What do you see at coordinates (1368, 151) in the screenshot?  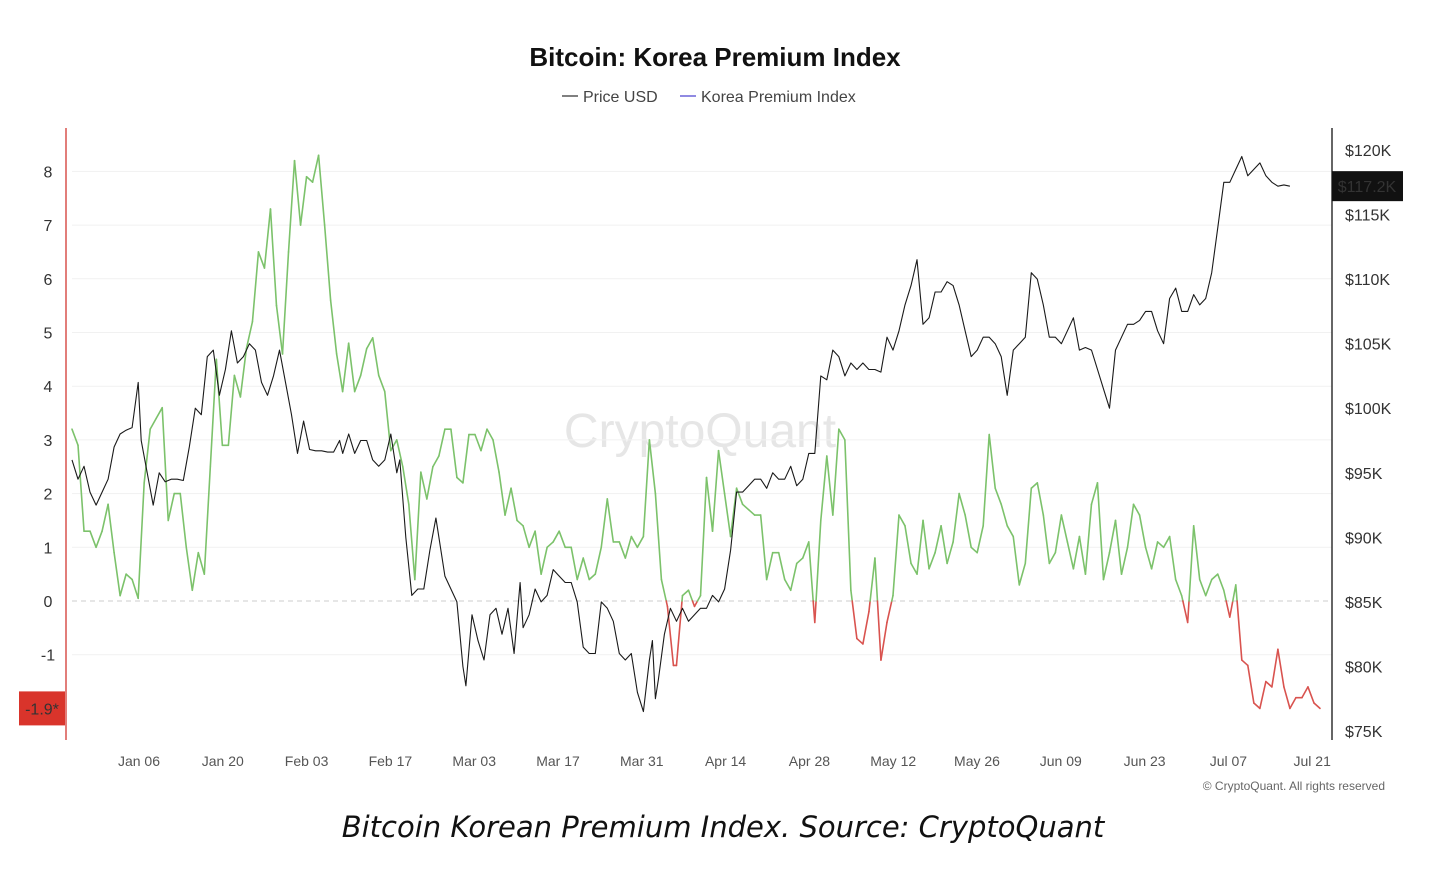 I see `right-tick-label: $120K` at bounding box center [1368, 151].